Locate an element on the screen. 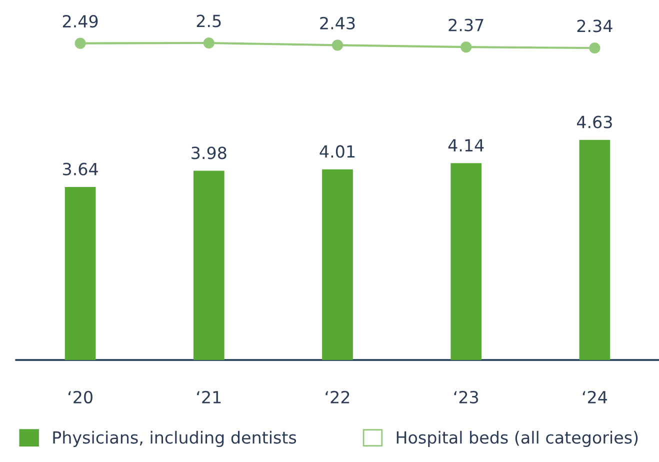 The height and width of the screenshot is (462, 659). x-tick-label: ‘24 is located at coordinates (595, 397).